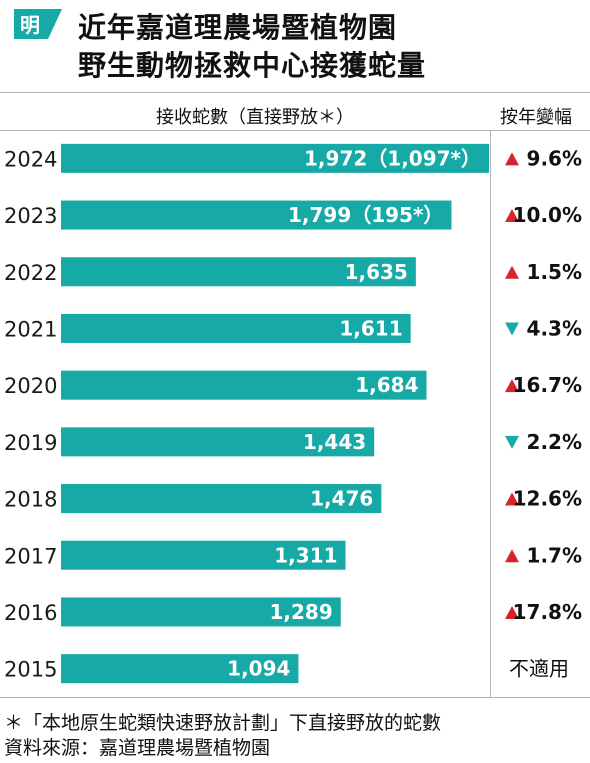 The image size is (590, 763). Describe the element at coordinates (295, 130) in the screenshot. I see `divider-header` at that location.